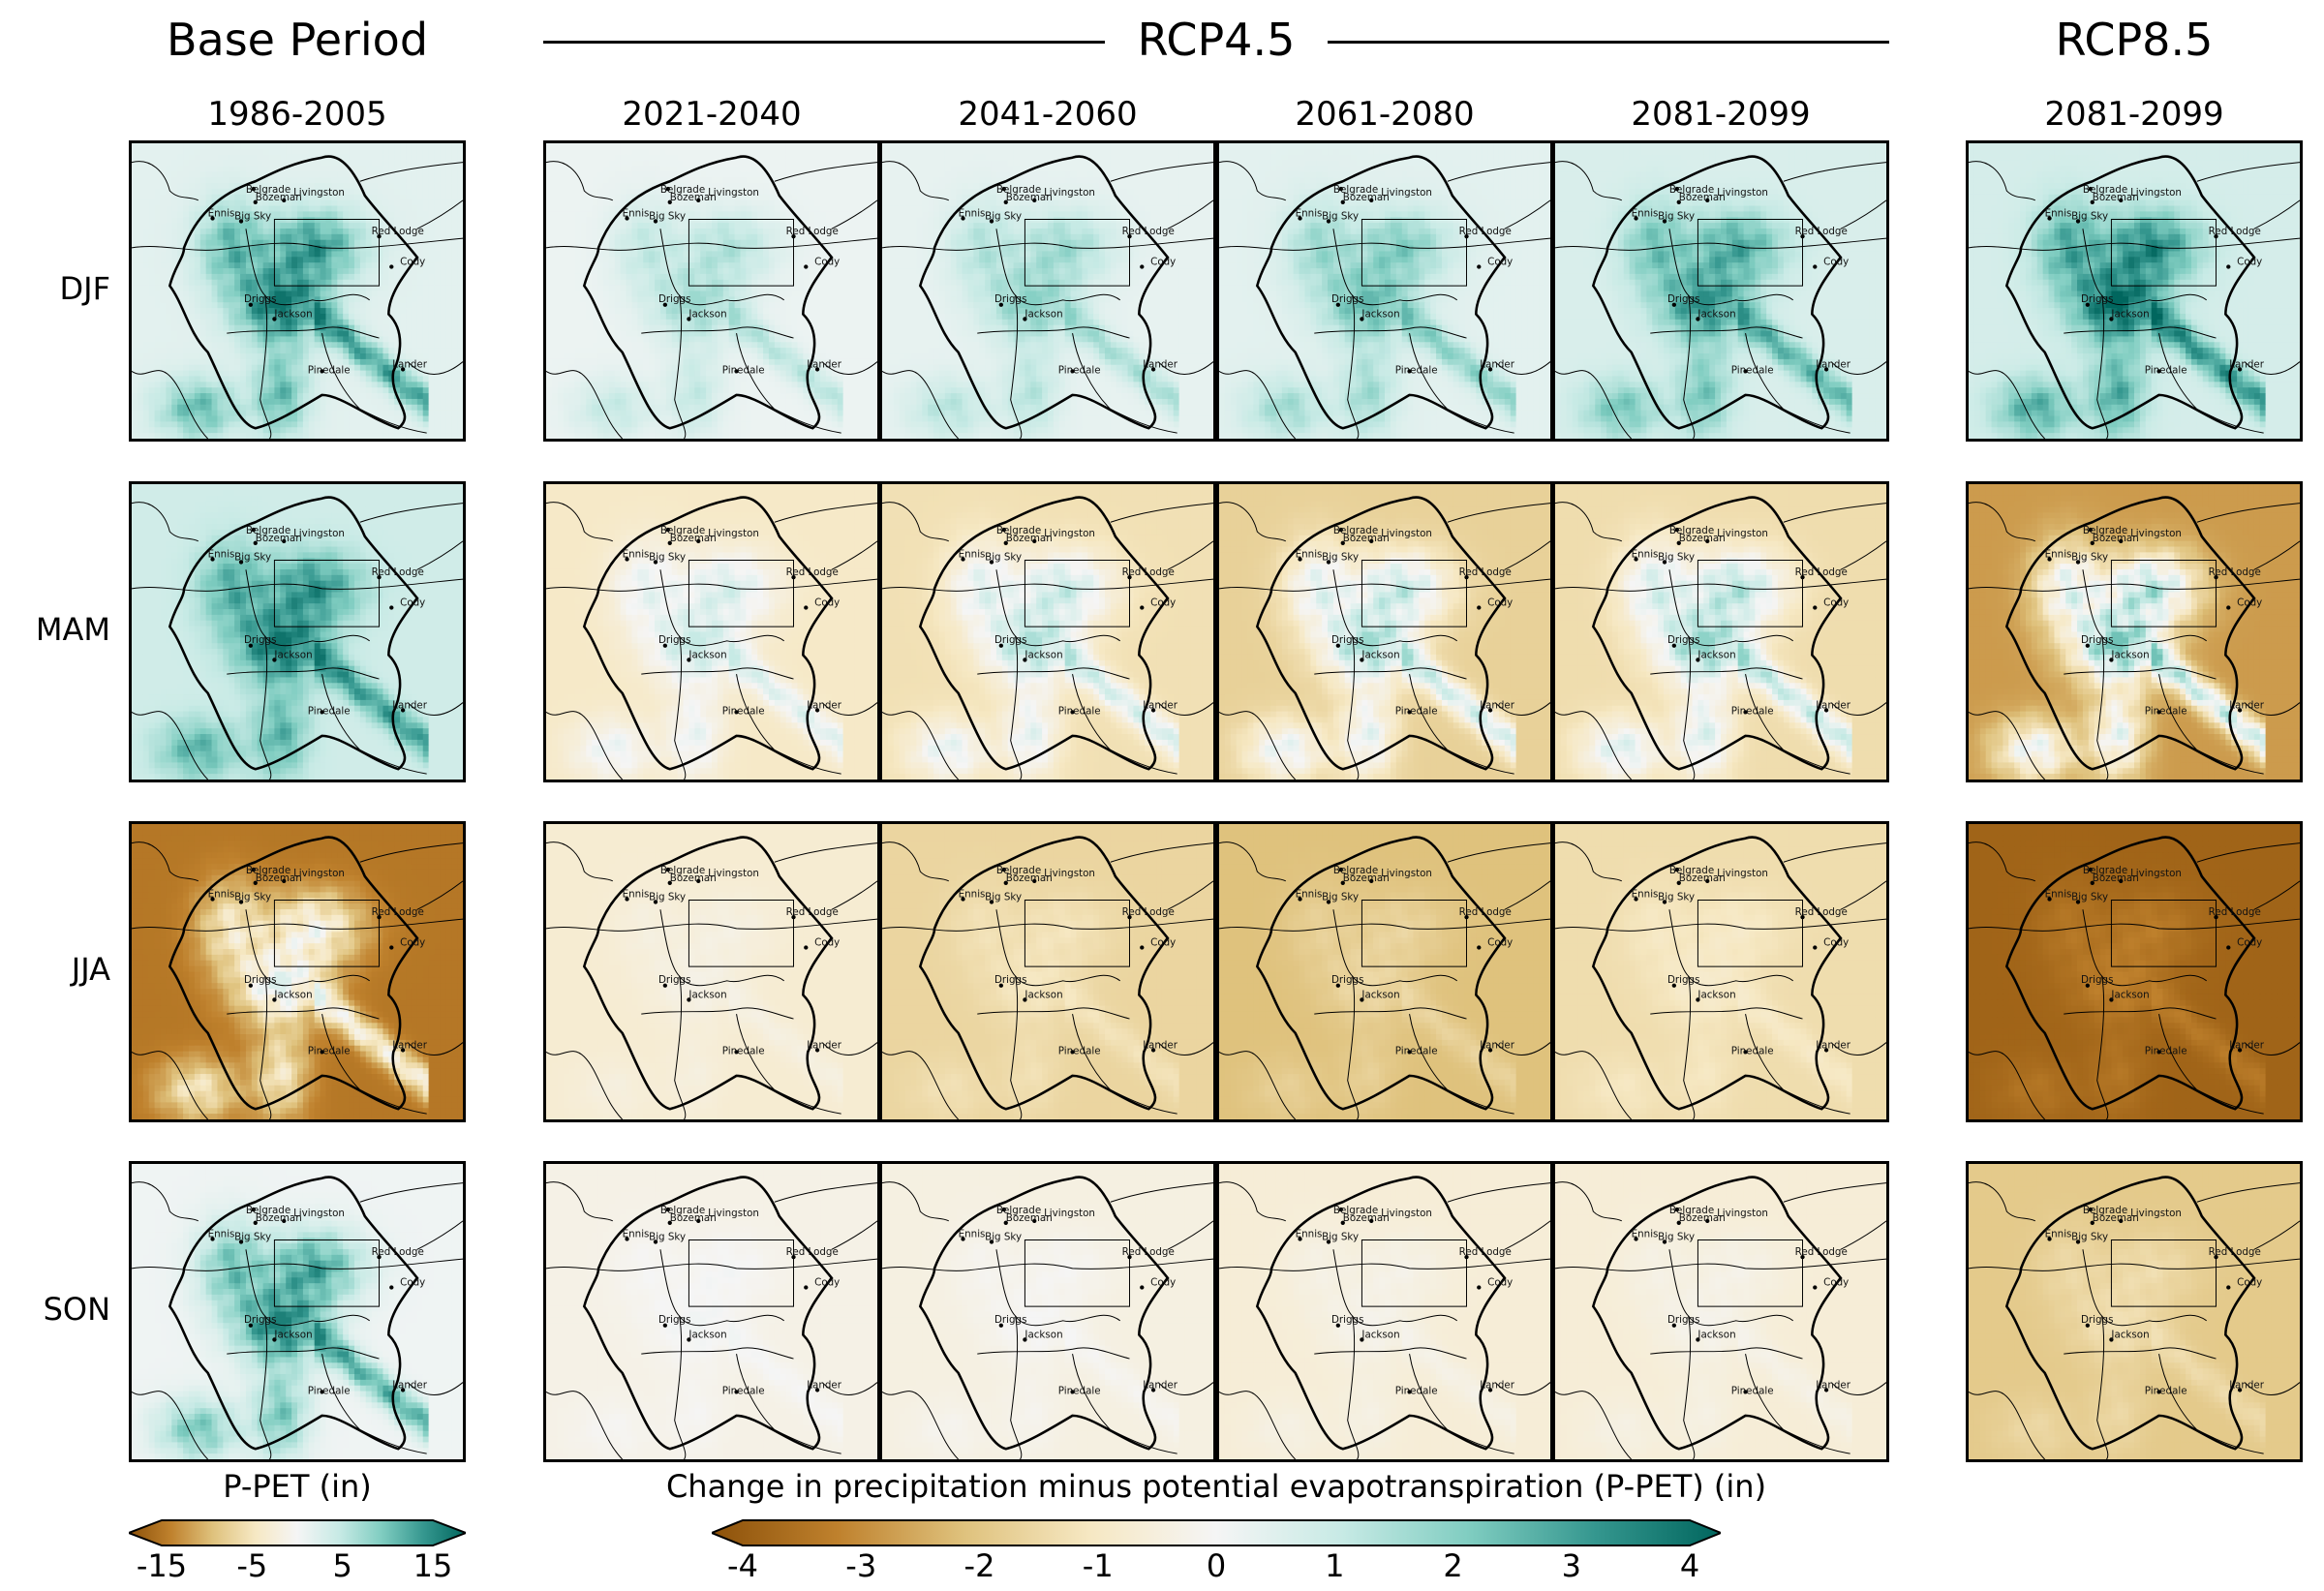 The width and height of the screenshot is (2324, 1591). What do you see at coordinates (253, 216) in the screenshot?
I see `city-label: Big Sky` at bounding box center [253, 216].